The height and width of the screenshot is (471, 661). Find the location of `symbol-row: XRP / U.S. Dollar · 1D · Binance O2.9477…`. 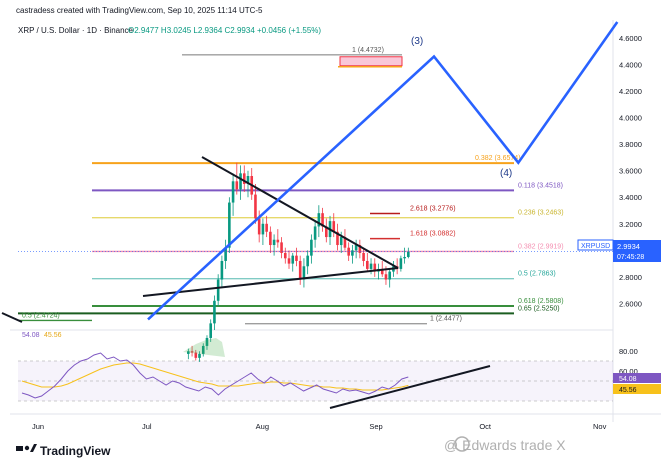

symbol-row: XRP / U.S. Dollar · 1D · Binance O2.9477… is located at coordinates (169, 30).